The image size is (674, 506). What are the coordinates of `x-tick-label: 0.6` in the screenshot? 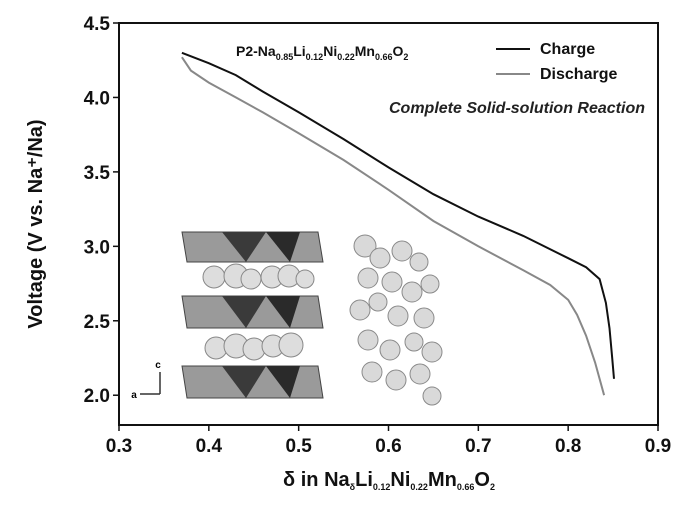 It's located at (388, 446).